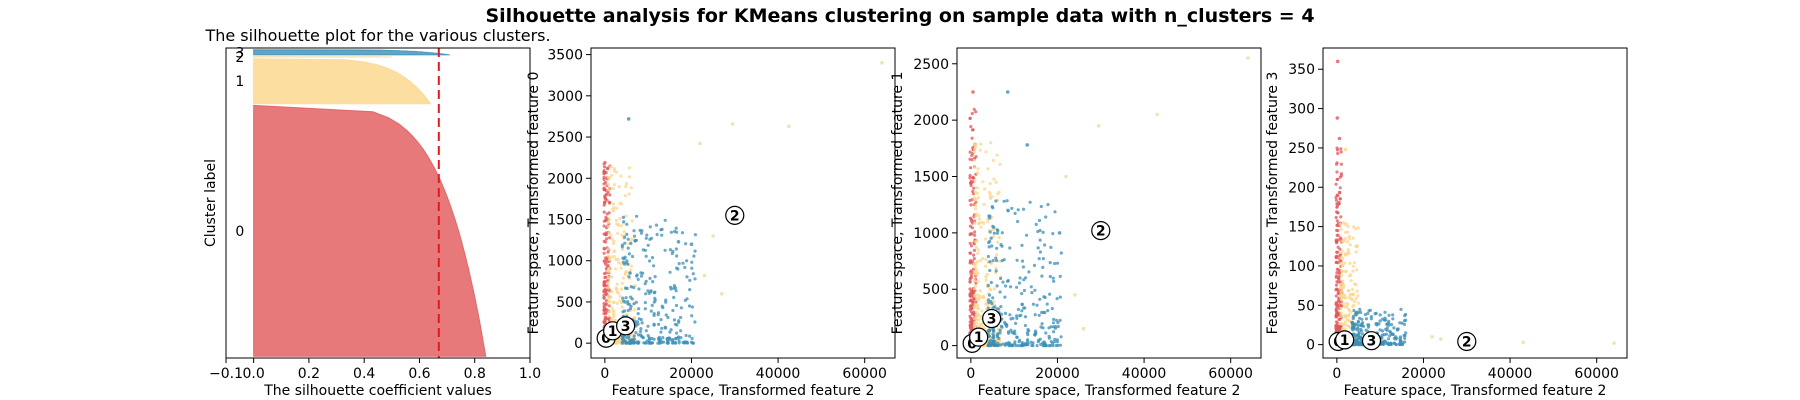 The width and height of the screenshot is (1800, 400). Describe the element at coordinates (1230, 374) in the screenshot. I see `x-tick-label: 60000` at that location.